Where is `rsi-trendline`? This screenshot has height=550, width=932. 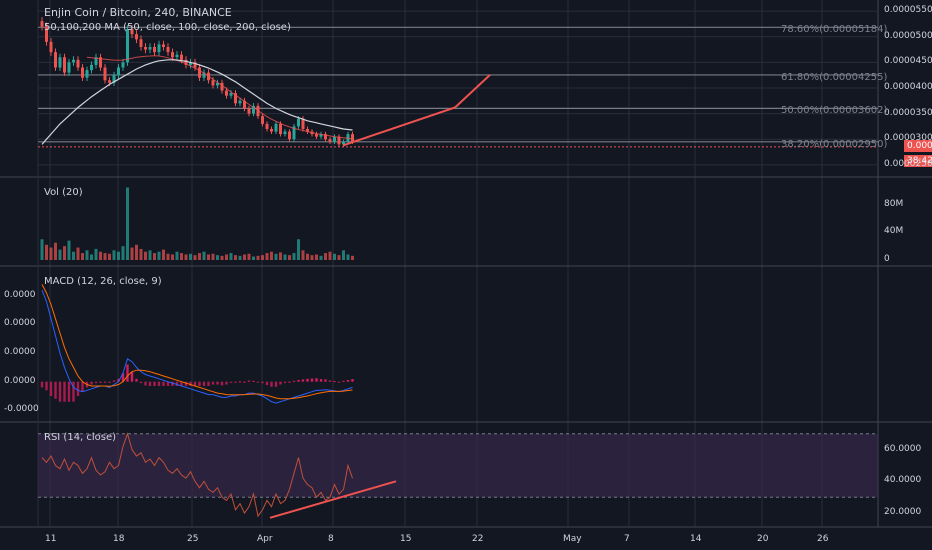
rsi-trendline is located at coordinates (333, 499).